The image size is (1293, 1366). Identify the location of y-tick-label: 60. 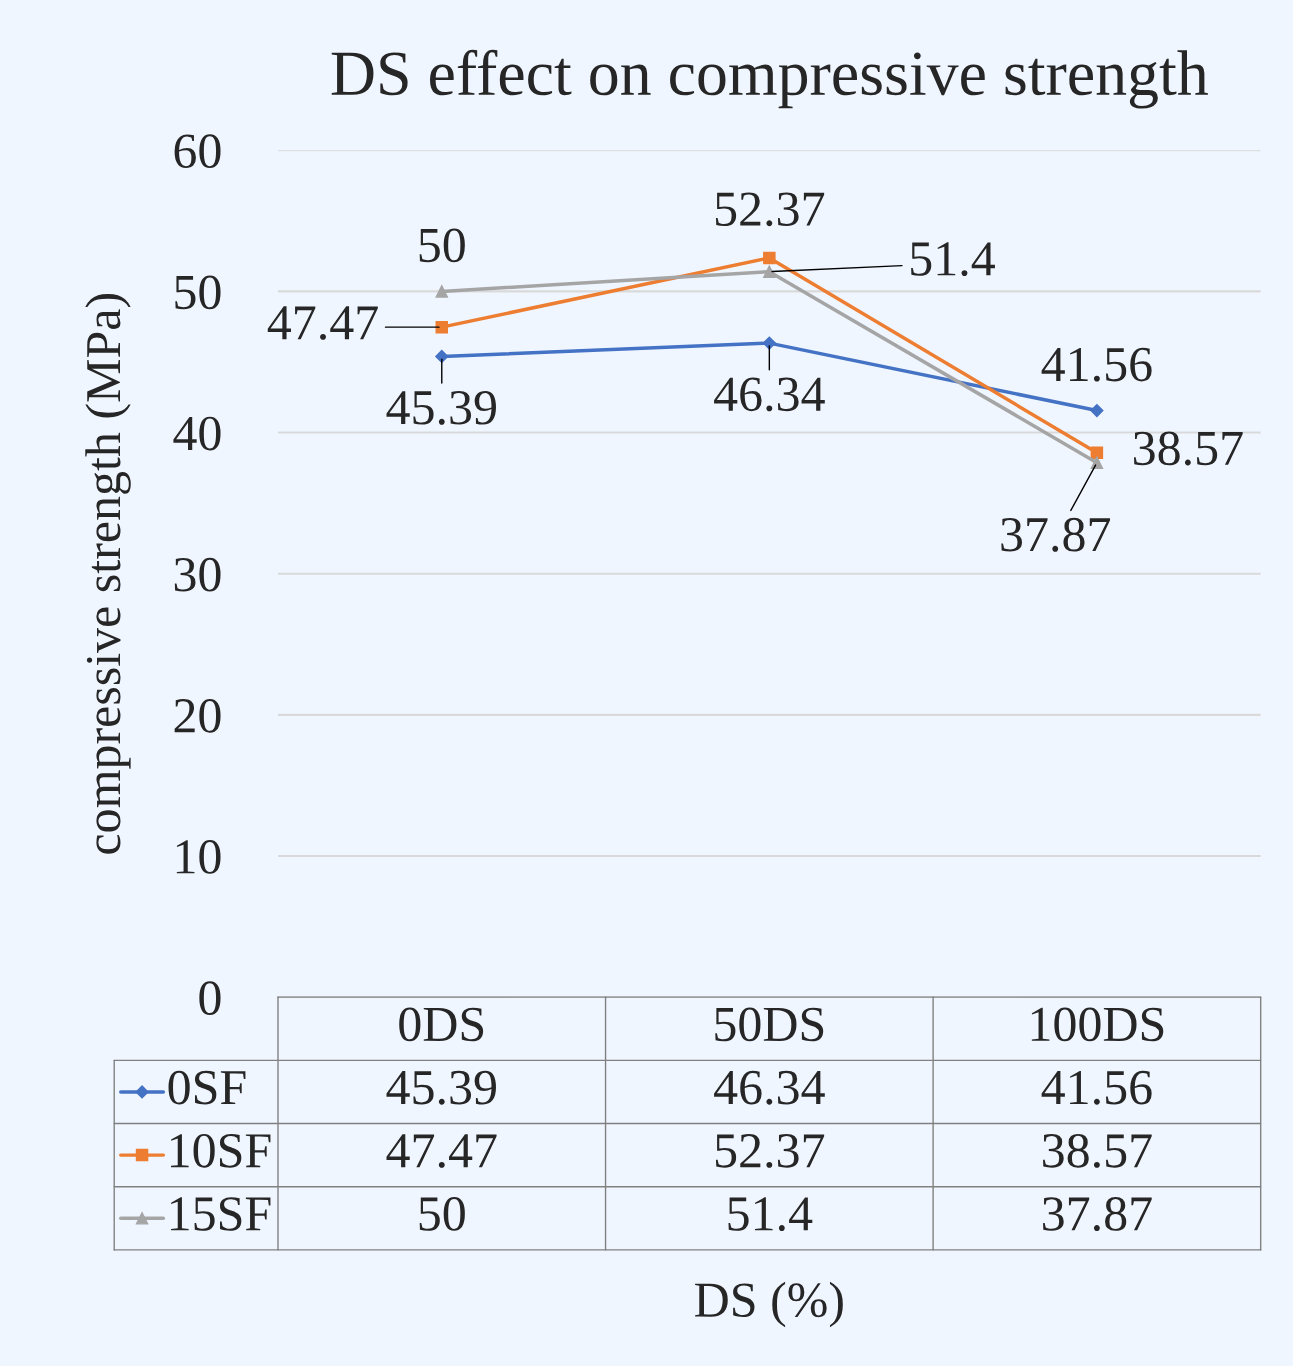
(197, 151).